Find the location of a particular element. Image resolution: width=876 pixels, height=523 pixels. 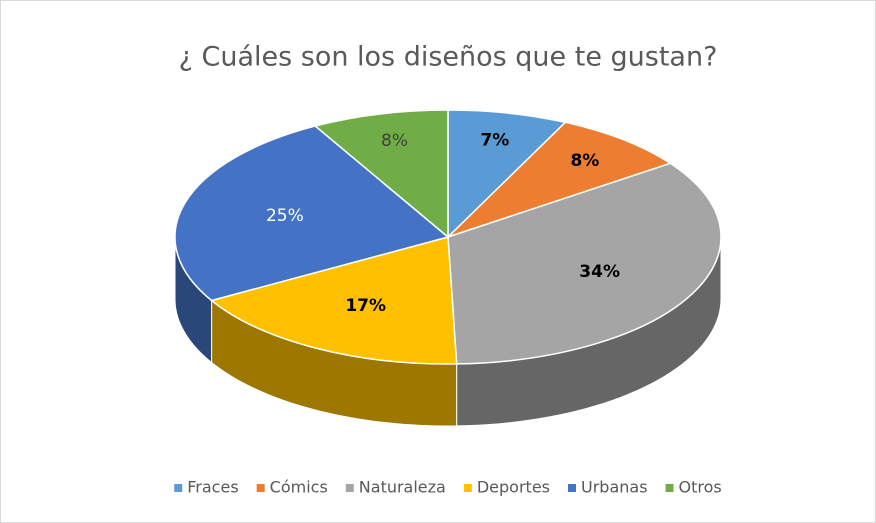

data-label: 7% is located at coordinates (494, 140).